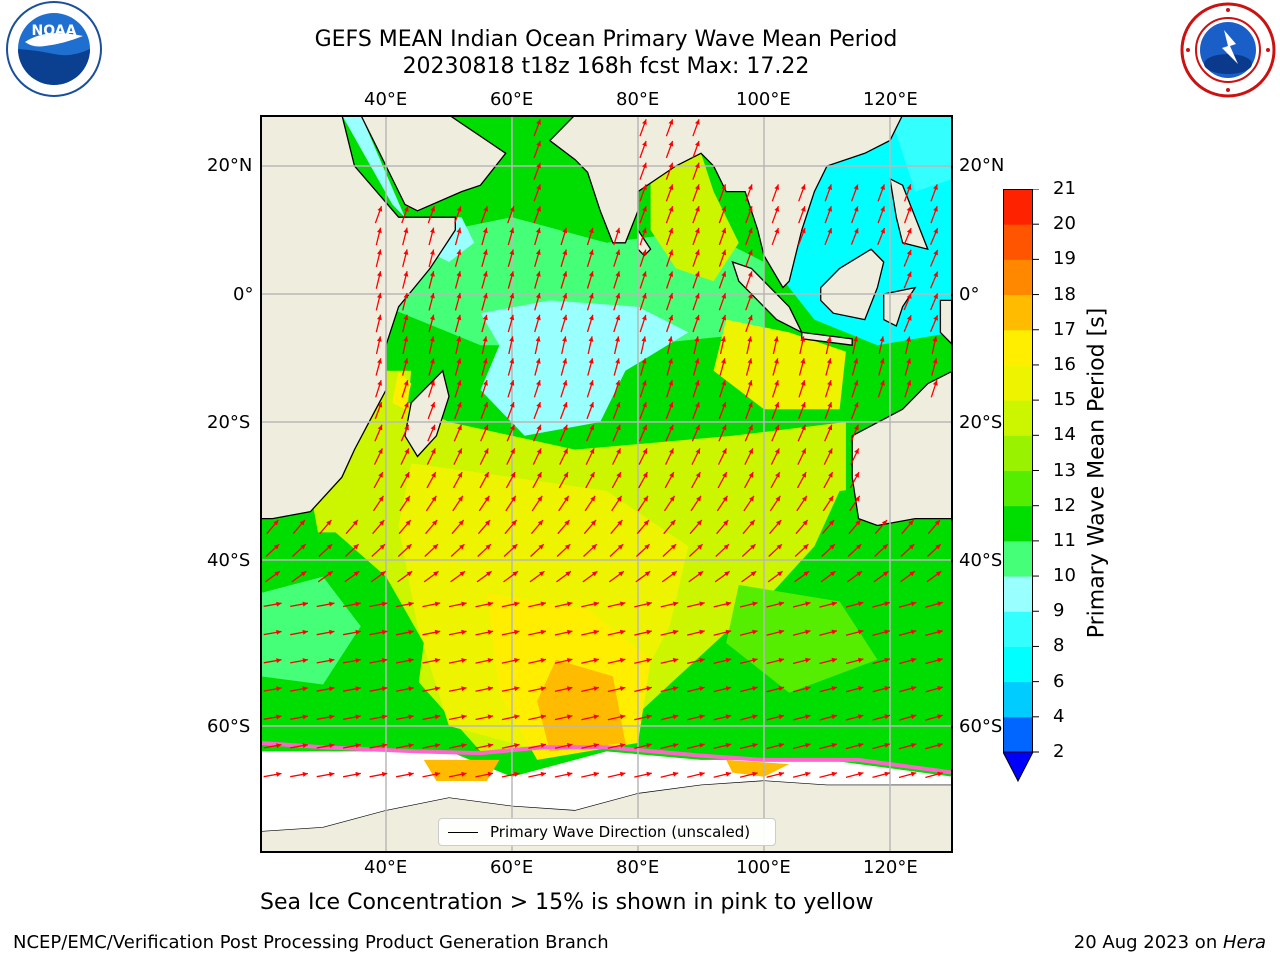 Image resolution: width=1280 pixels, height=960 pixels. What do you see at coordinates (229, 726) in the screenshot?
I see `lat-tick-left: 60°S` at bounding box center [229, 726].